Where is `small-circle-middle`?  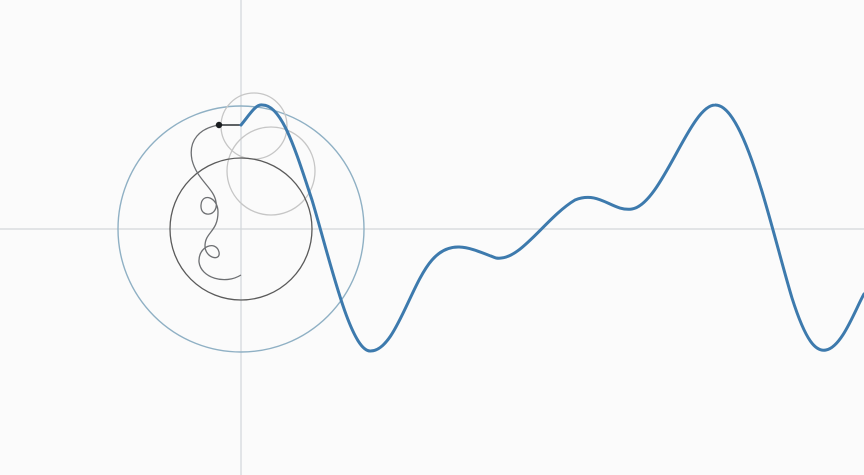 small-circle-middle is located at coordinates (271, 171).